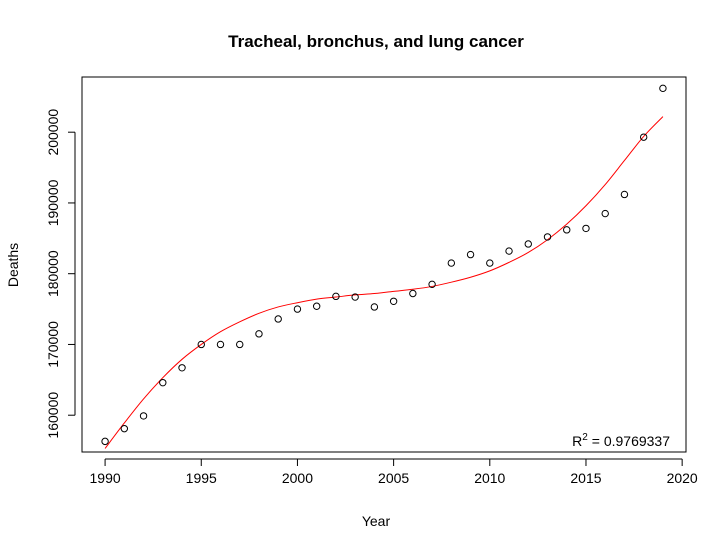 This screenshot has height=550, width=712. What do you see at coordinates (489, 478) in the screenshot?
I see `x-tick-label: 2010` at bounding box center [489, 478].